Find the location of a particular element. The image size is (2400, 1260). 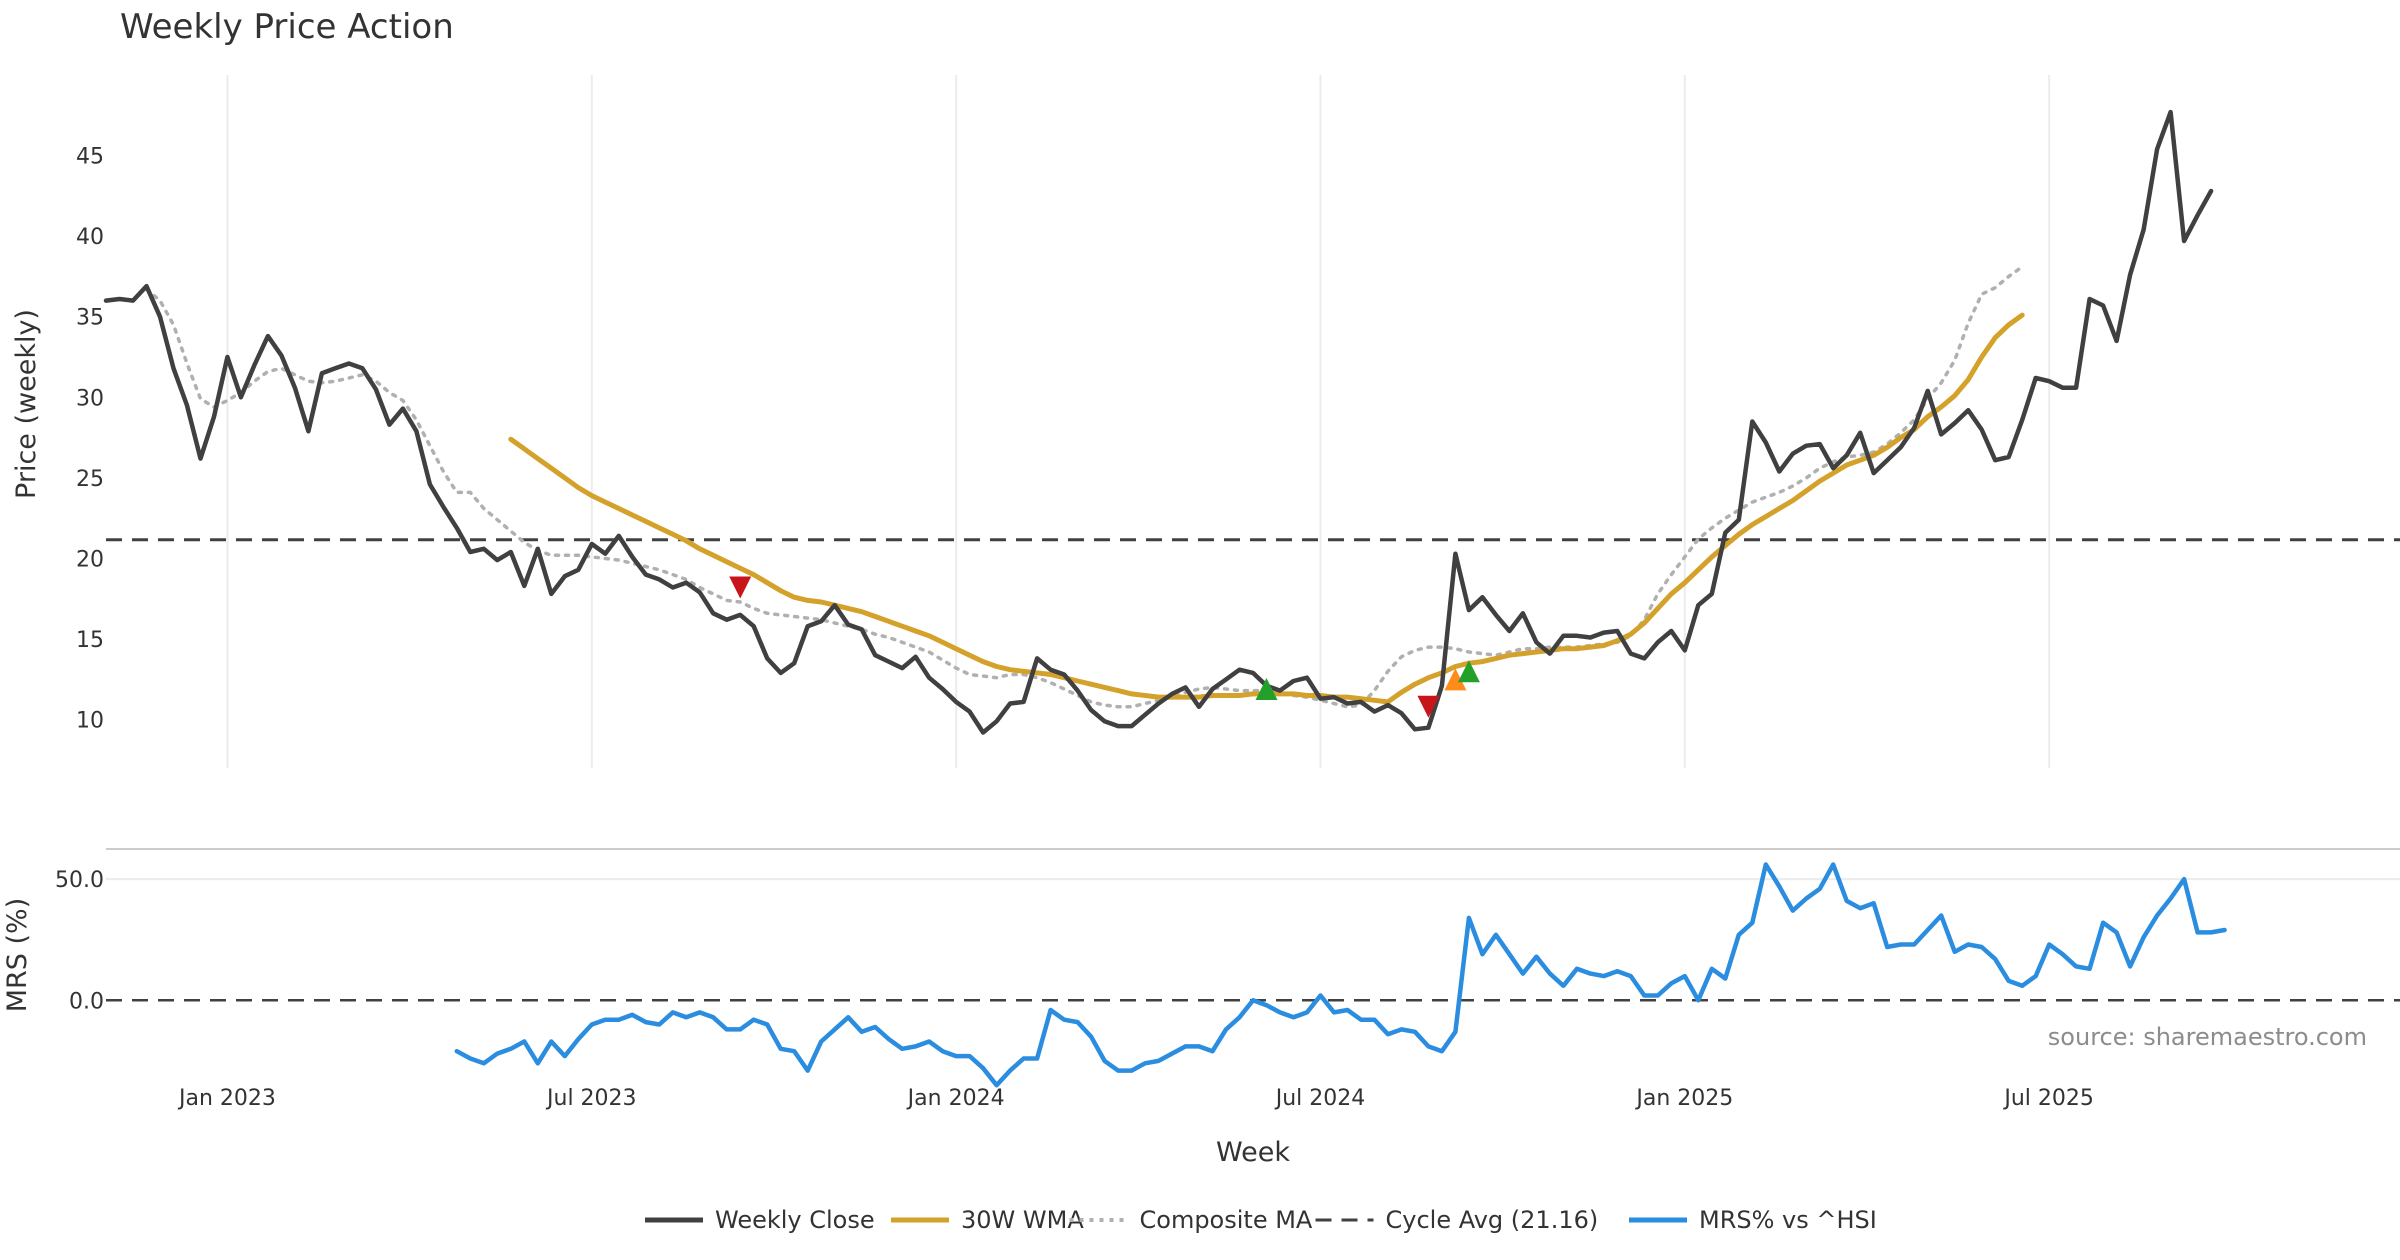

price-y-tick-label: 25 is located at coordinates (90, 479).